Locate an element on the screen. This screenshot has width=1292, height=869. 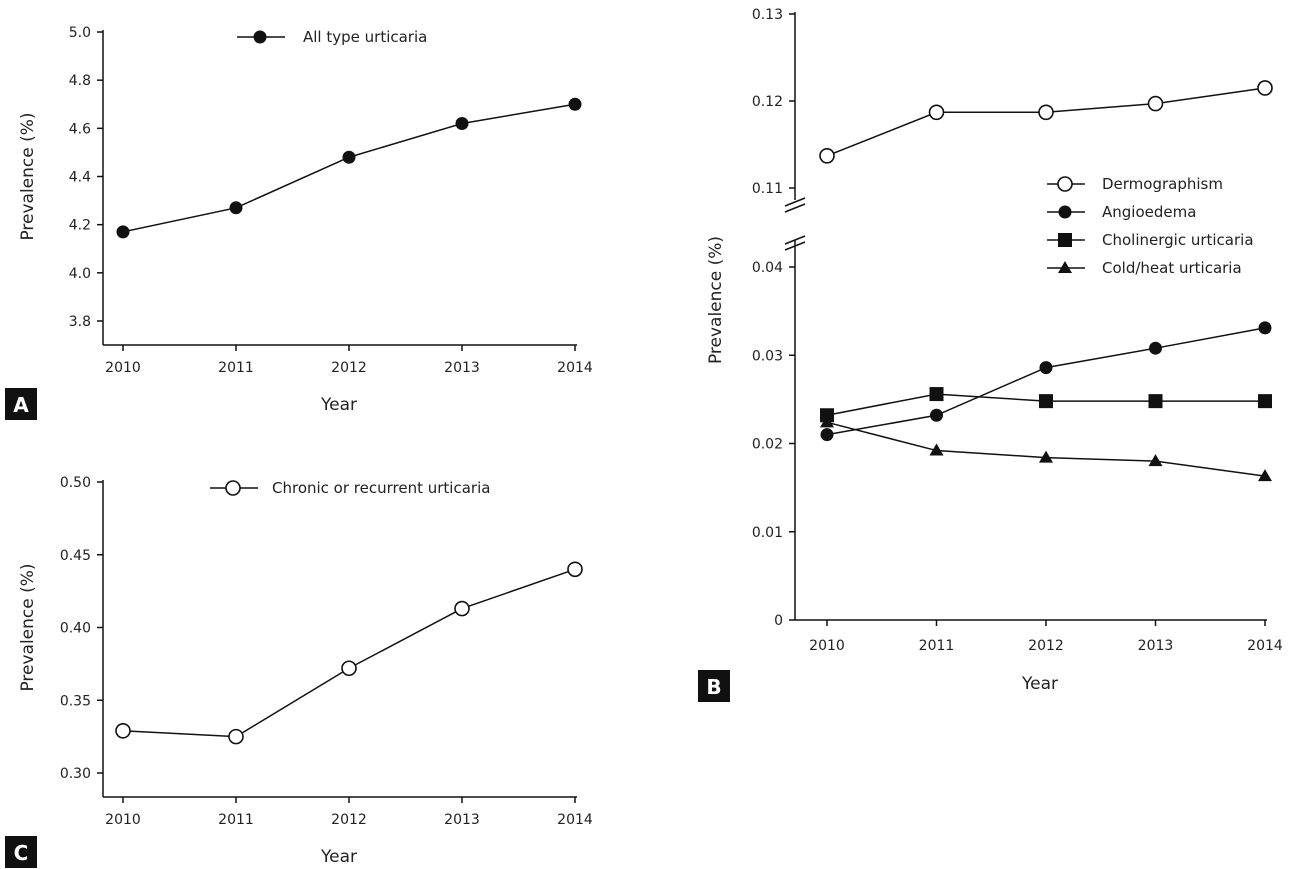
y-tick-label: 4.4 is located at coordinates (80, 178).